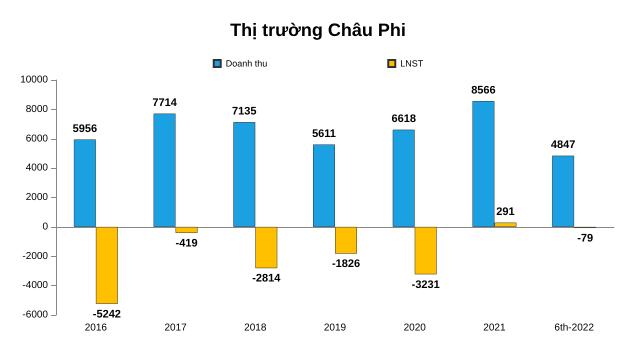 Image resolution: width=636 pixels, height=353 pixels. What do you see at coordinates (176, 328) in the screenshot?
I see `x-tick-label: 2017` at bounding box center [176, 328].